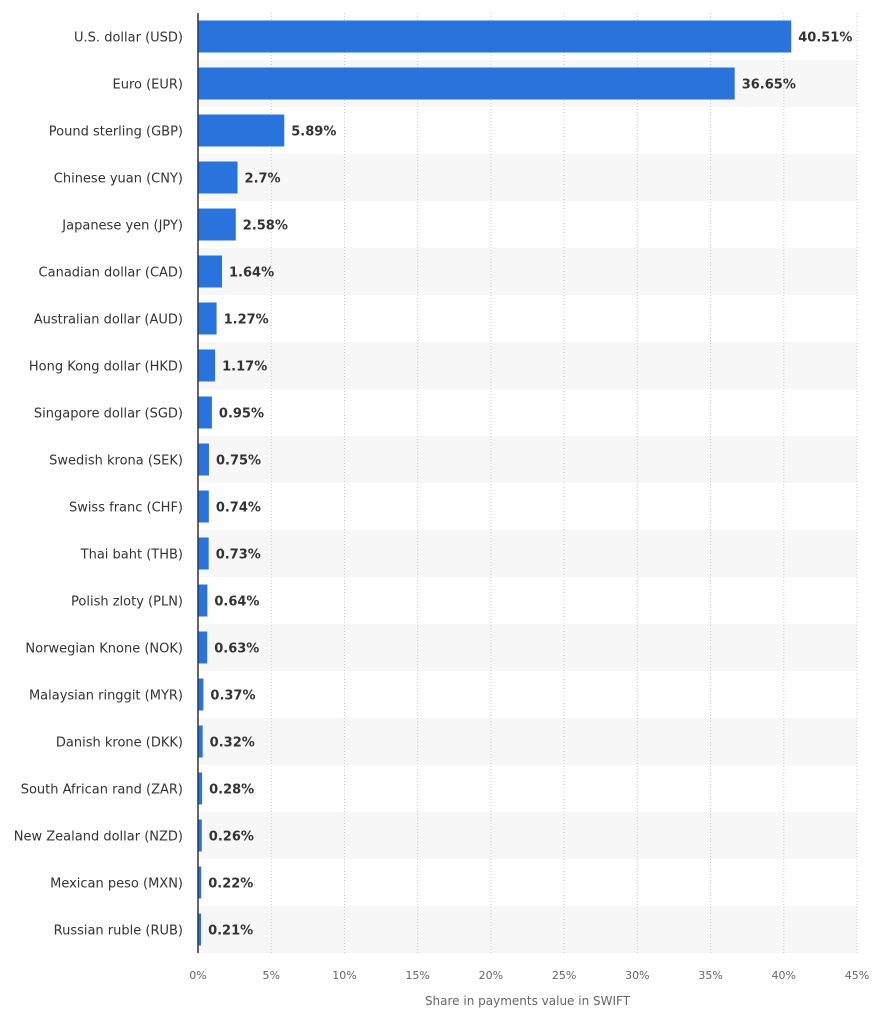 The width and height of the screenshot is (881, 1025). I want to click on category-label: Danish krone (DKK), so click(119, 743).